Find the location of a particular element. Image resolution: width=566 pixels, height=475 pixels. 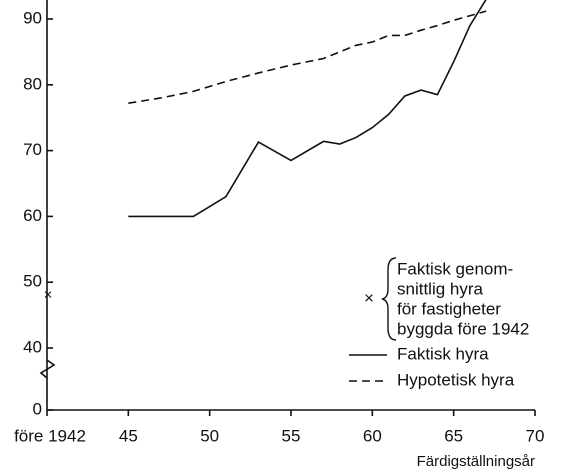

x-tick-label: 50 is located at coordinates (209, 435).